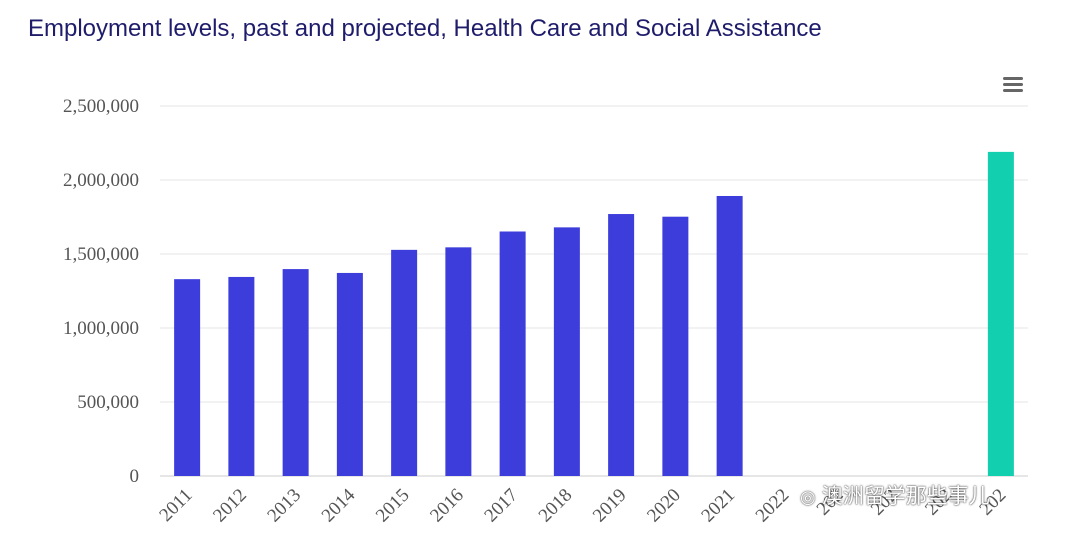 The width and height of the screenshot is (1080, 540). What do you see at coordinates (284, 506) in the screenshot?
I see `x-tick-label: 2013` at bounding box center [284, 506].